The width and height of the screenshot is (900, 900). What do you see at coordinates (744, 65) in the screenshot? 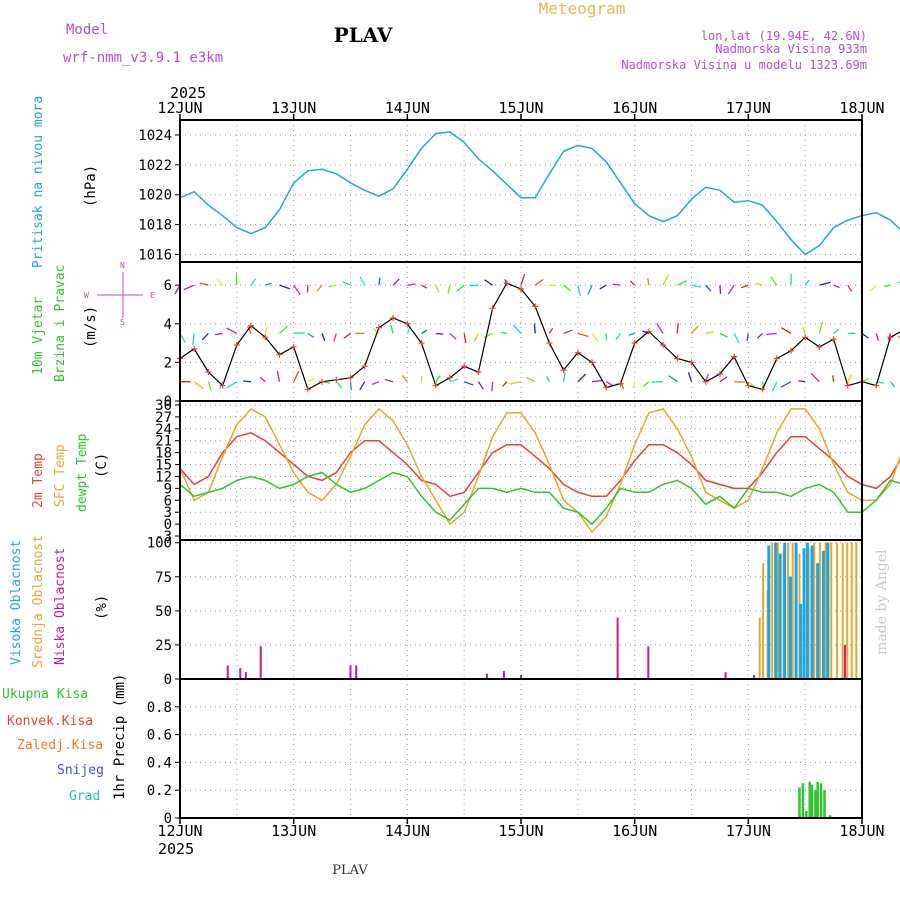
I see `model-elevation-label: Nadmorska Visina u modelu 1323.69m` at bounding box center [744, 65].